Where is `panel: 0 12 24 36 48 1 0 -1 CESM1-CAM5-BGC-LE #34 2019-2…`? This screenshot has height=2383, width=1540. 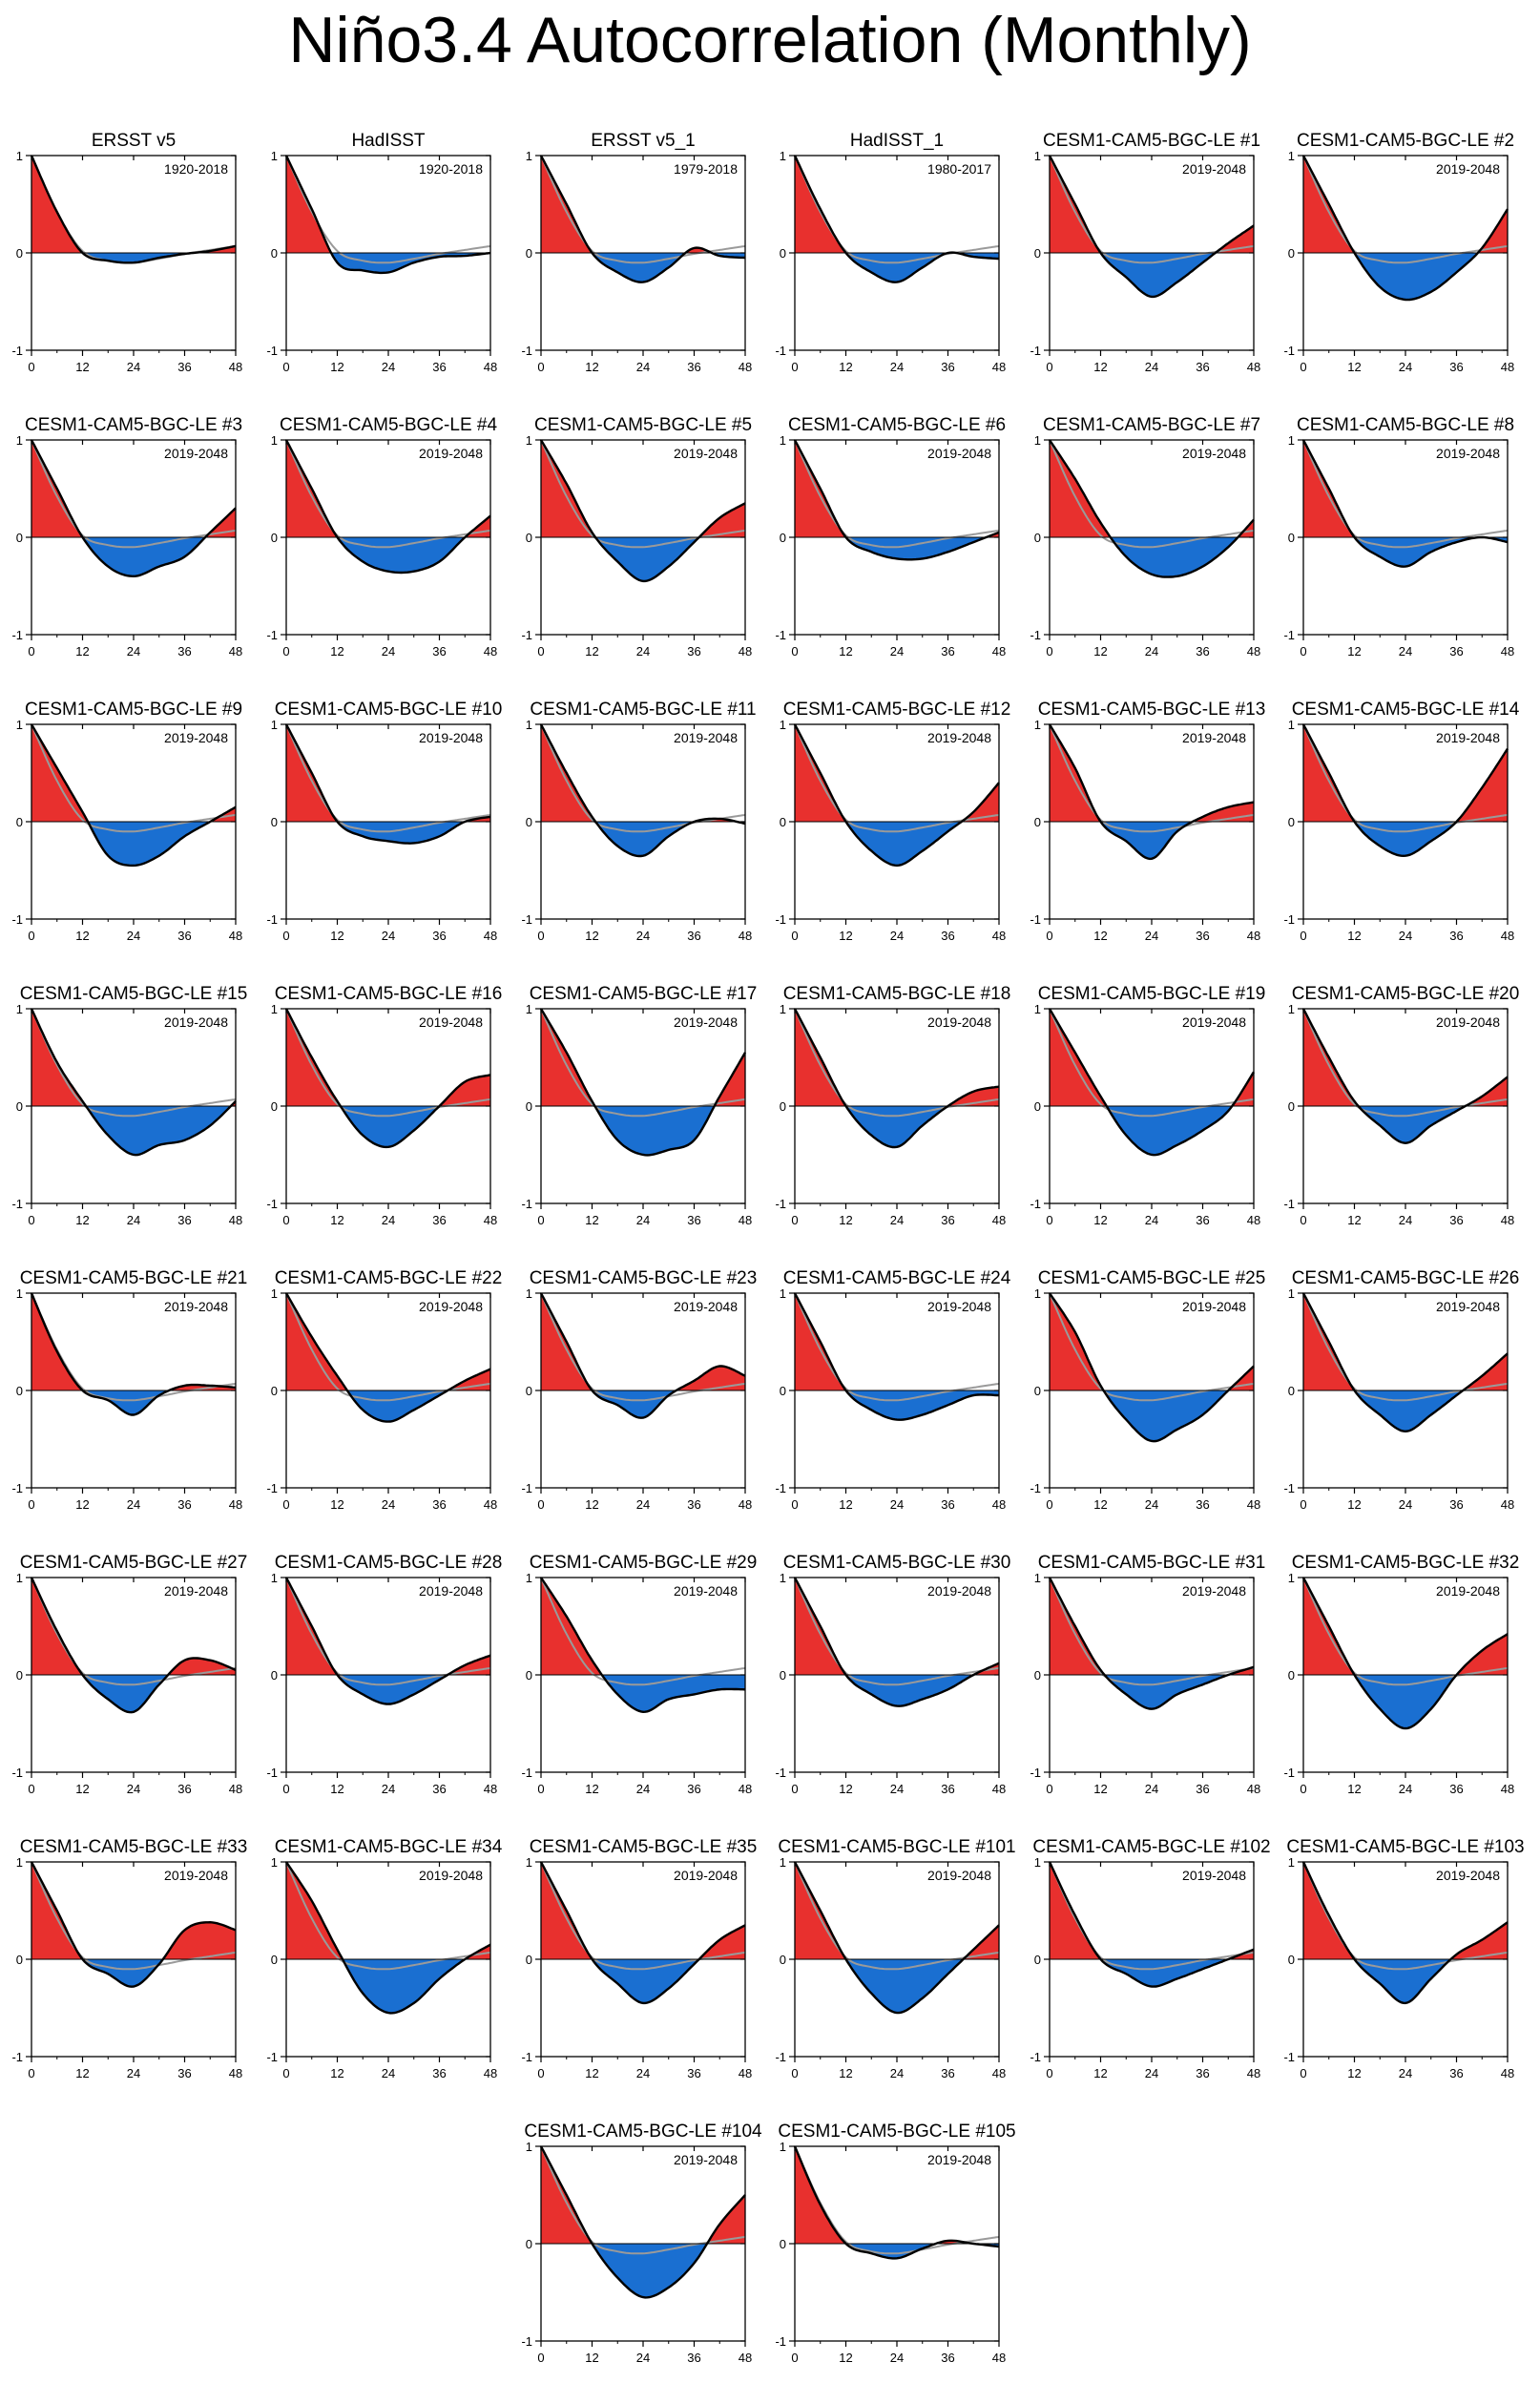
panel: 0 12 24 36 48 1 0 -1 CESM1-CAM5-BGC-LE #34 2019-2… is located at coordinates (384, 1958).